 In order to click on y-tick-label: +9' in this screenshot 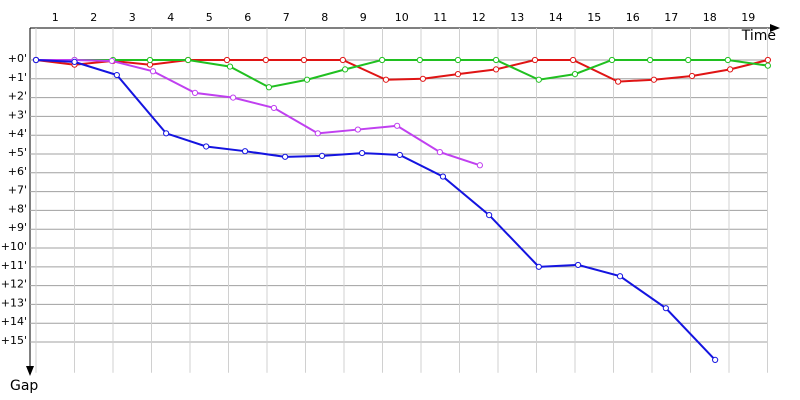, I will do `click(17, 227)`.